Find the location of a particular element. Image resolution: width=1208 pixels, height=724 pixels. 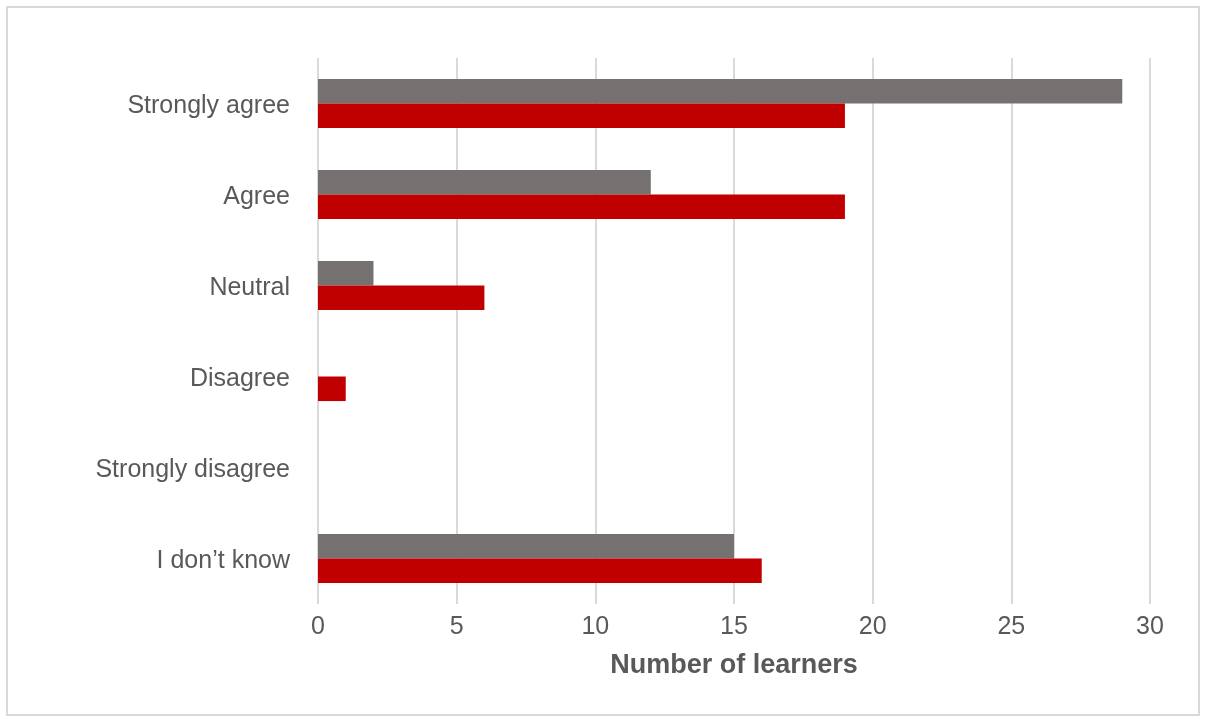

y-tick-label: Strongly disagree is located at coordinates (192, 467).